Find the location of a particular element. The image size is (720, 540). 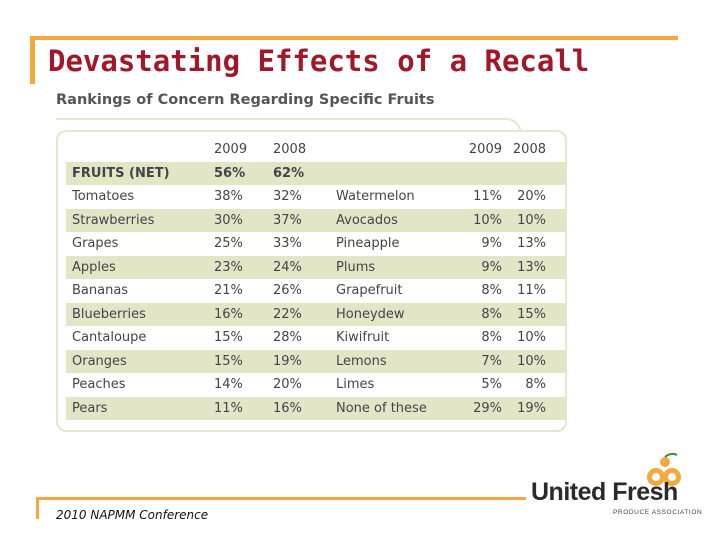

footer-rule is located at coordinates (281, 498).